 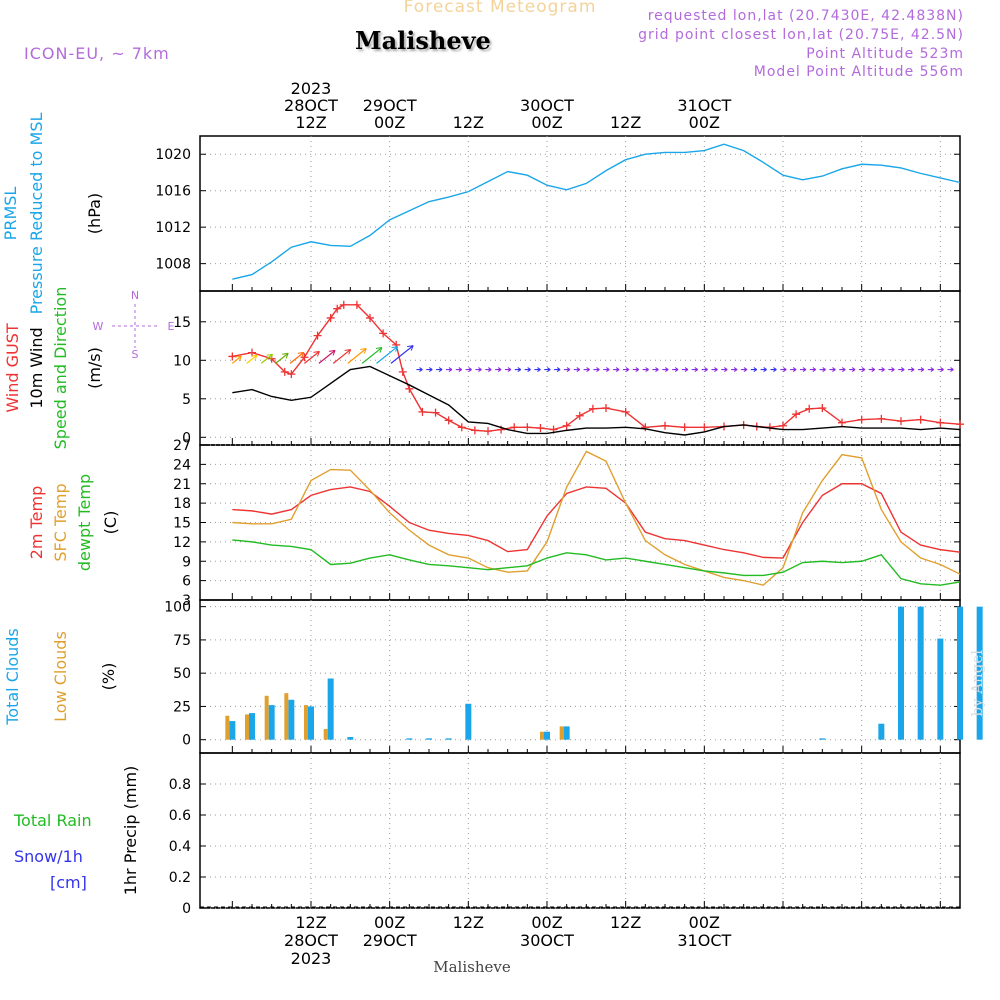 I want to click on y-tick-label: 1020, so click(x=173, y=155).